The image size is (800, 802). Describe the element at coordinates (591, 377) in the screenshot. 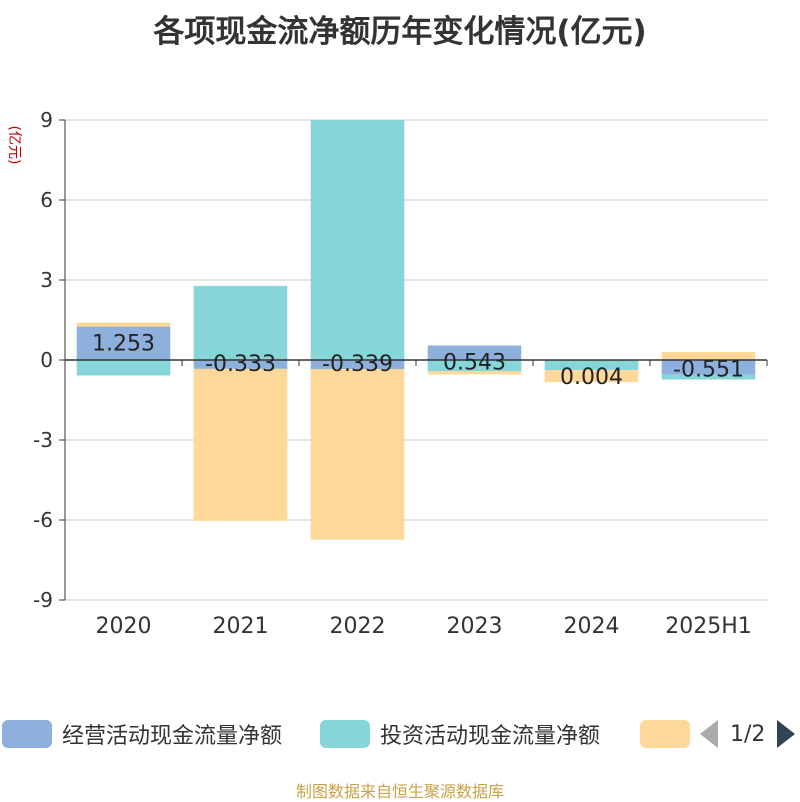

I see `data-label-2024: 0.004` at that location.